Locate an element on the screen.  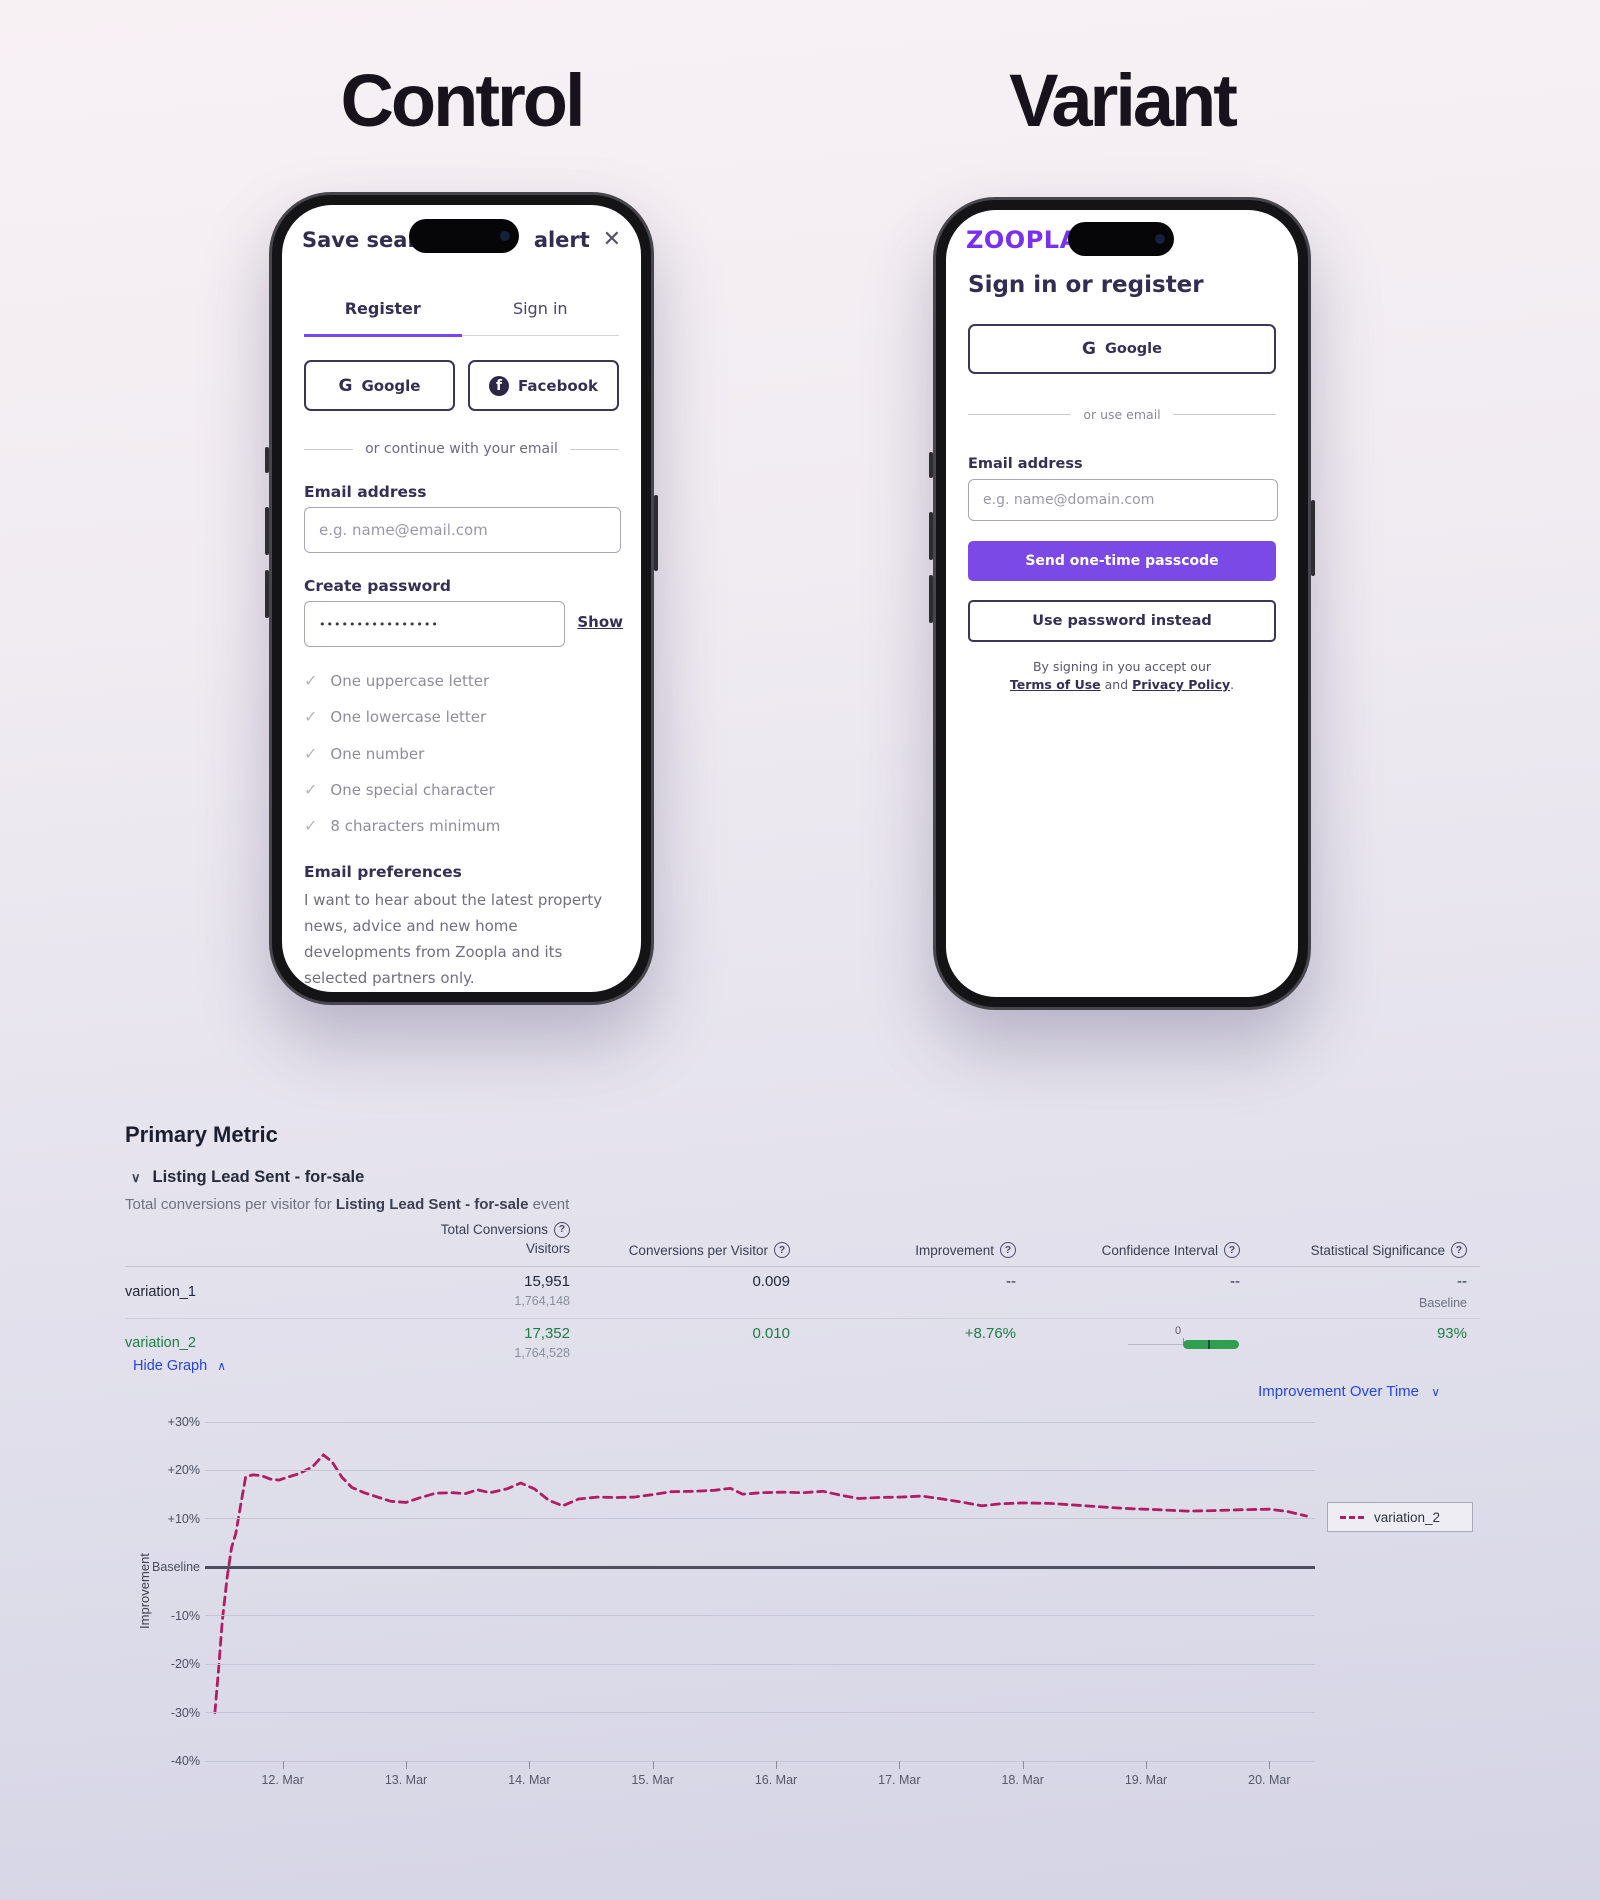
mute-switch is located at coordinates (267, 460).